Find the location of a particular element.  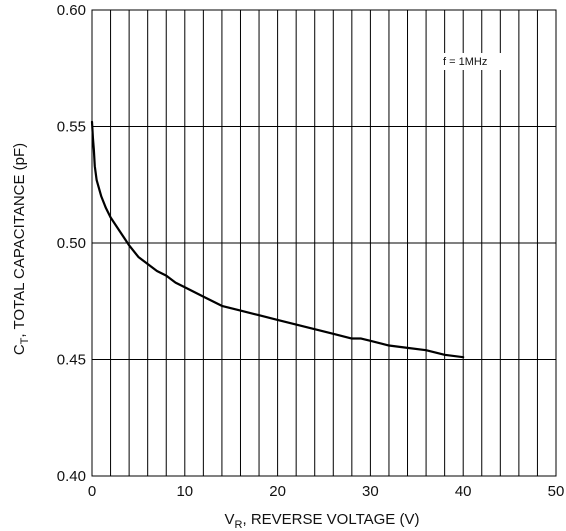

x-axis-title: VR, REVERSE VOLTAGE (V) is located at coordinates (322, 521).